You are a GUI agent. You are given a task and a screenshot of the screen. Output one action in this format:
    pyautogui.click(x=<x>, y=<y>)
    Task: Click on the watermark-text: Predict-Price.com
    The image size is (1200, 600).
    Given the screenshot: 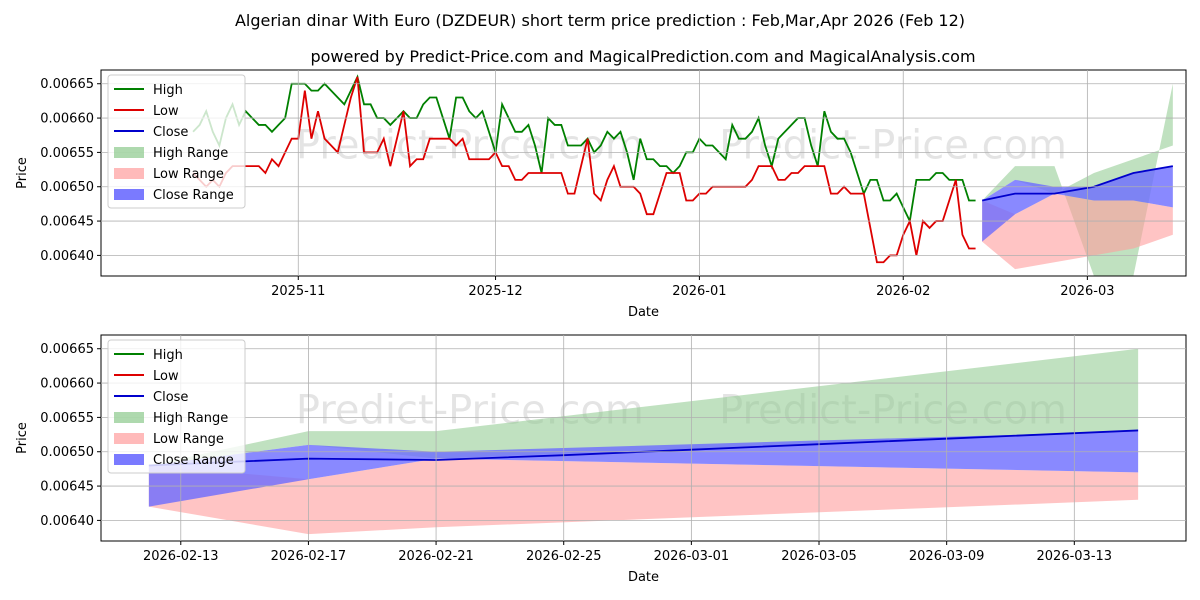 What is the action you would take?
    pyautogui.click(x=893, y=146)
    